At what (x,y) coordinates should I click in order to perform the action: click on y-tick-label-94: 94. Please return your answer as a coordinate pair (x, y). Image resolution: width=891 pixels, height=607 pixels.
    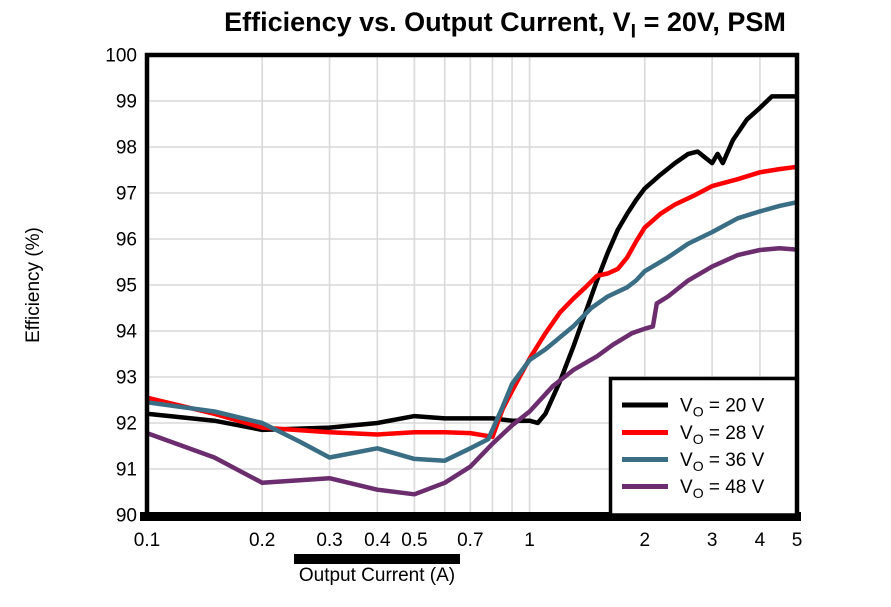
    Looking at the image, I should click on (127, 332).